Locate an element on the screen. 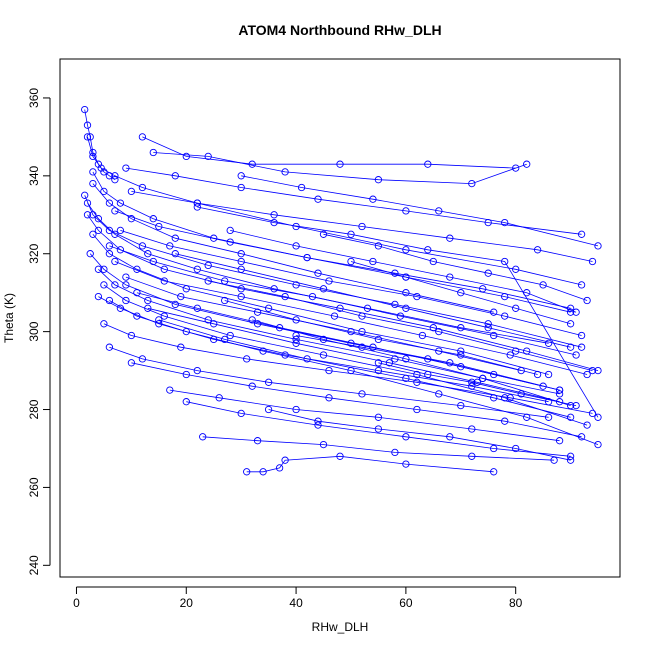  x-axis: 0 20 40 60 80 is located at coordinates (298, 598).